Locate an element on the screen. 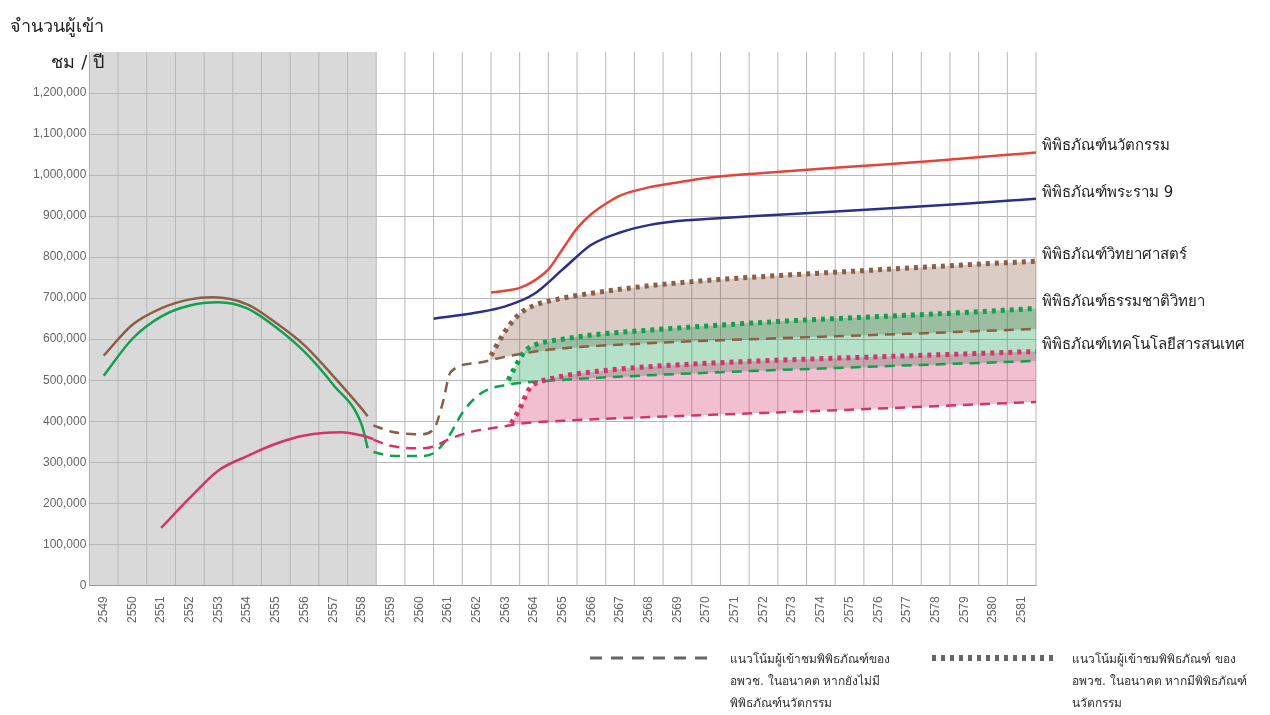 The image size is (1270, 715). x-tick-label: 2574 is located at coordinates (820, 609).